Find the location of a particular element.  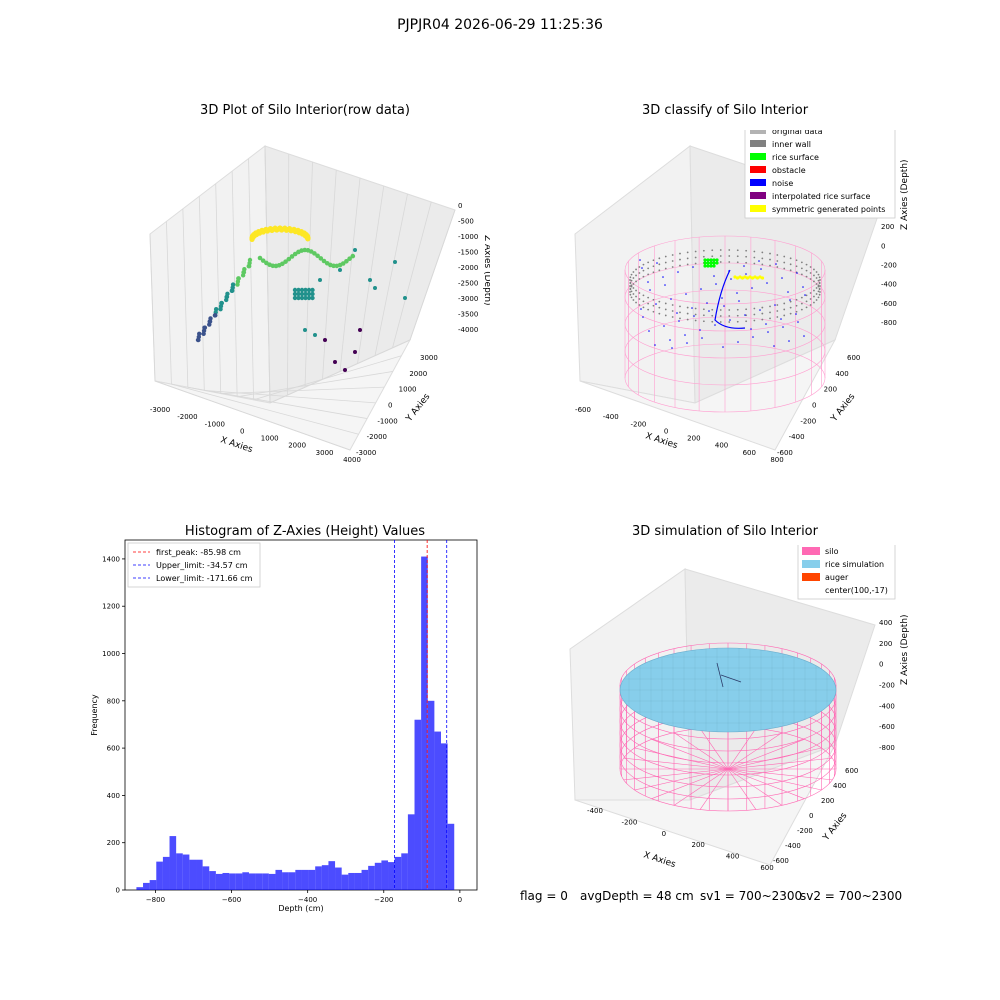

legend-swatch is located at coordinates (758, 156).